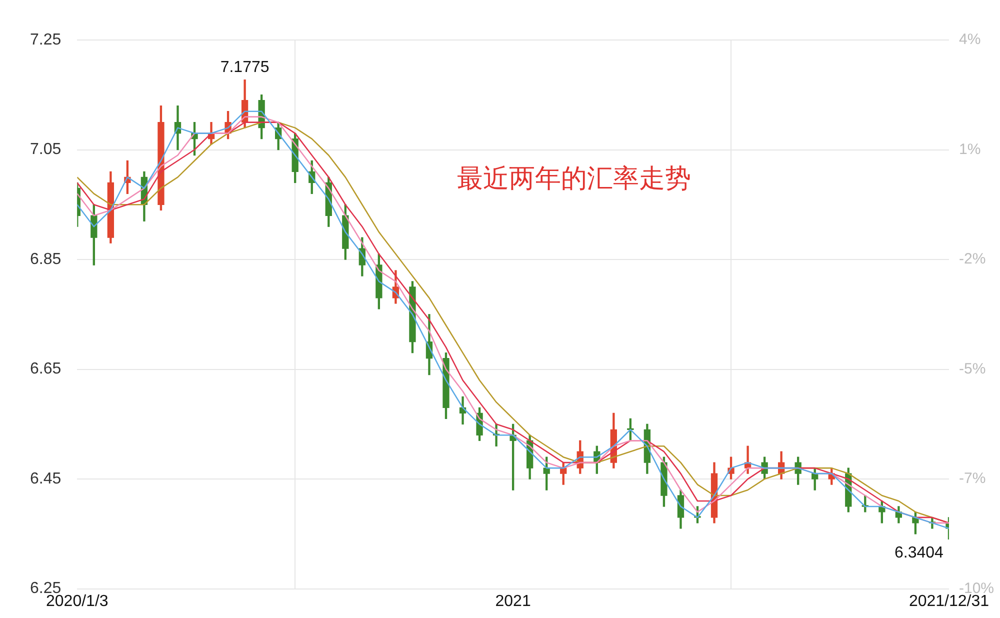 The width and height of the screenshot is (1000, 618). I want to click on y-tick-label: 6.45, so click(46, 479).